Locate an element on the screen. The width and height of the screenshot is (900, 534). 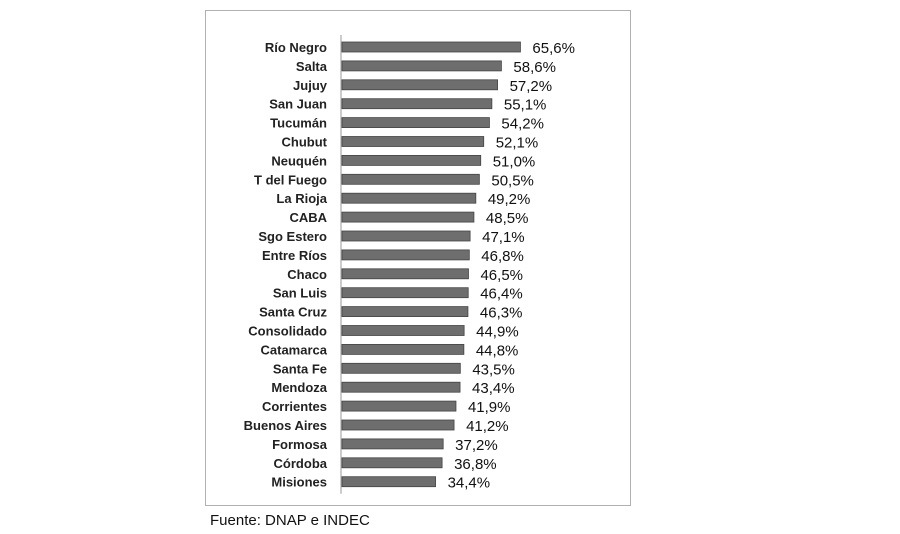
data-label: 51,0% is located at coordinates (514, 161).